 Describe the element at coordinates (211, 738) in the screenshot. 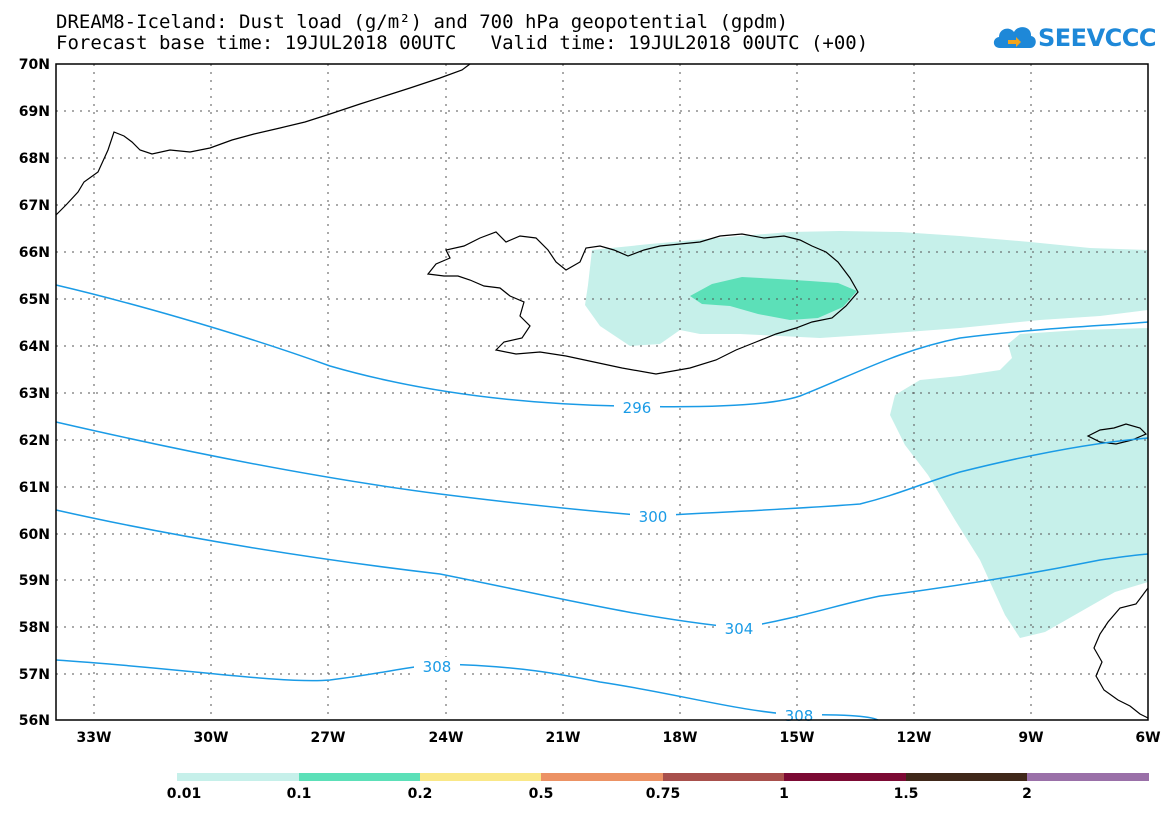

I see `lon-label: 30W` at that location.